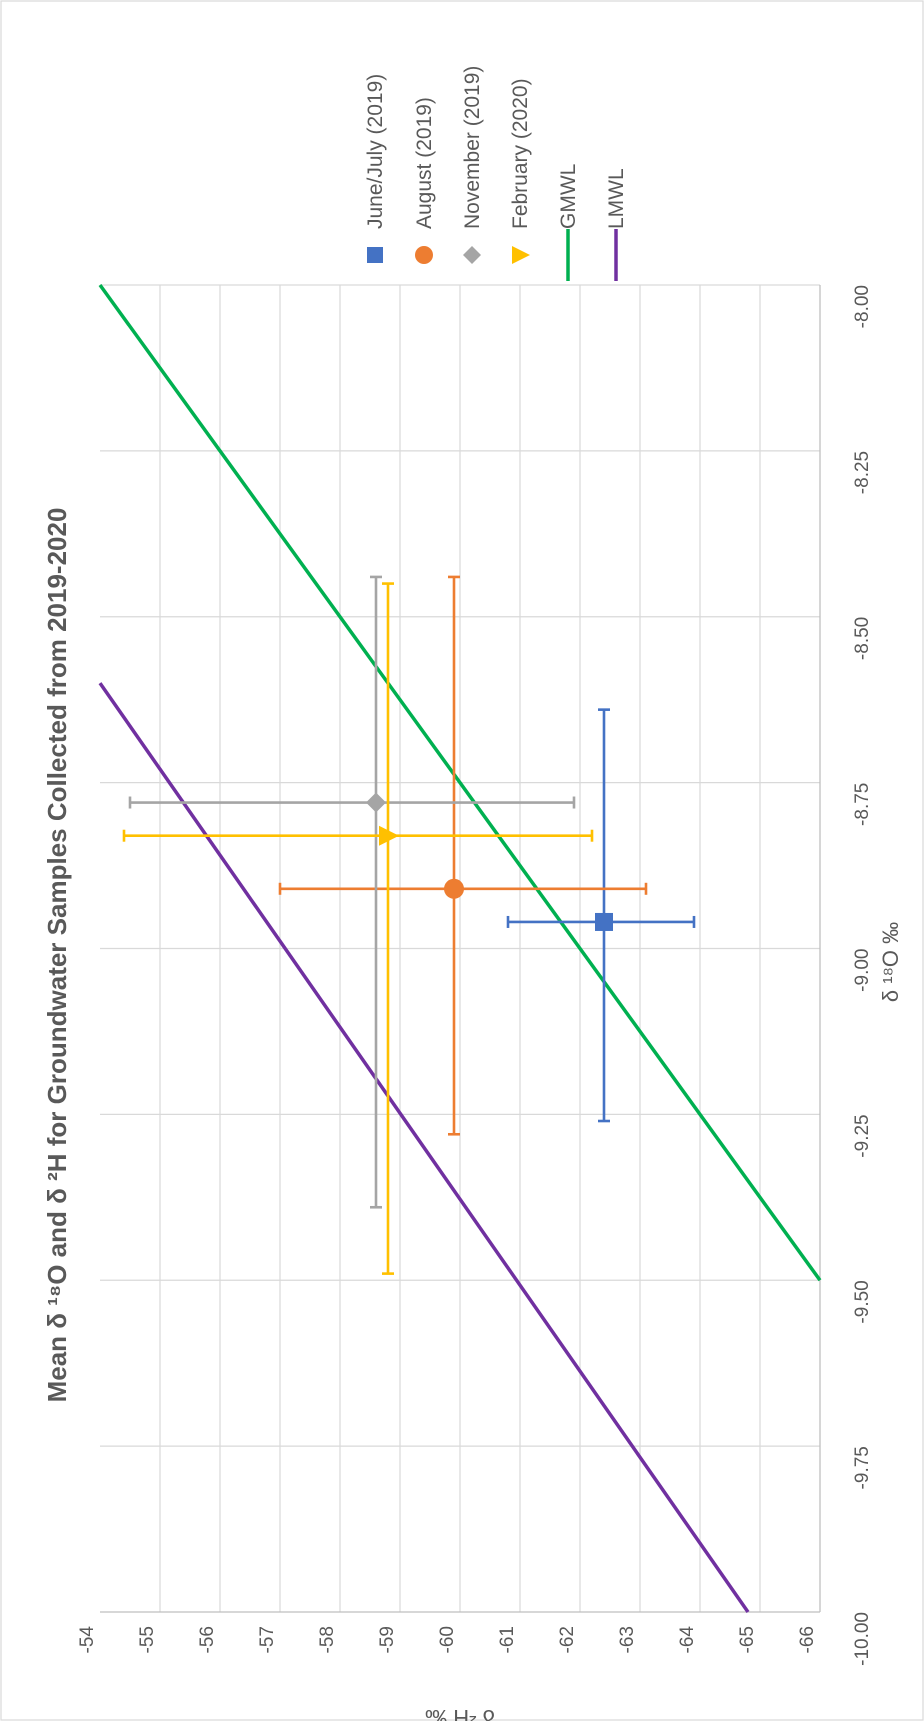 This screenshot has width=924, height=1721. Describe the element at coordinates (87, 1640) in the screenshot. I see `y-tick-label: -54` at that location.